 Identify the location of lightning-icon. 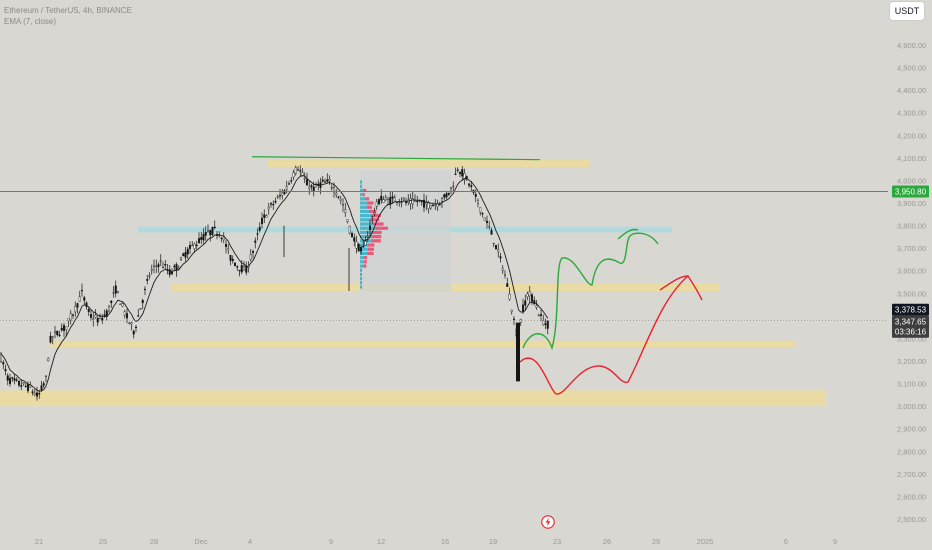
(548, 522).